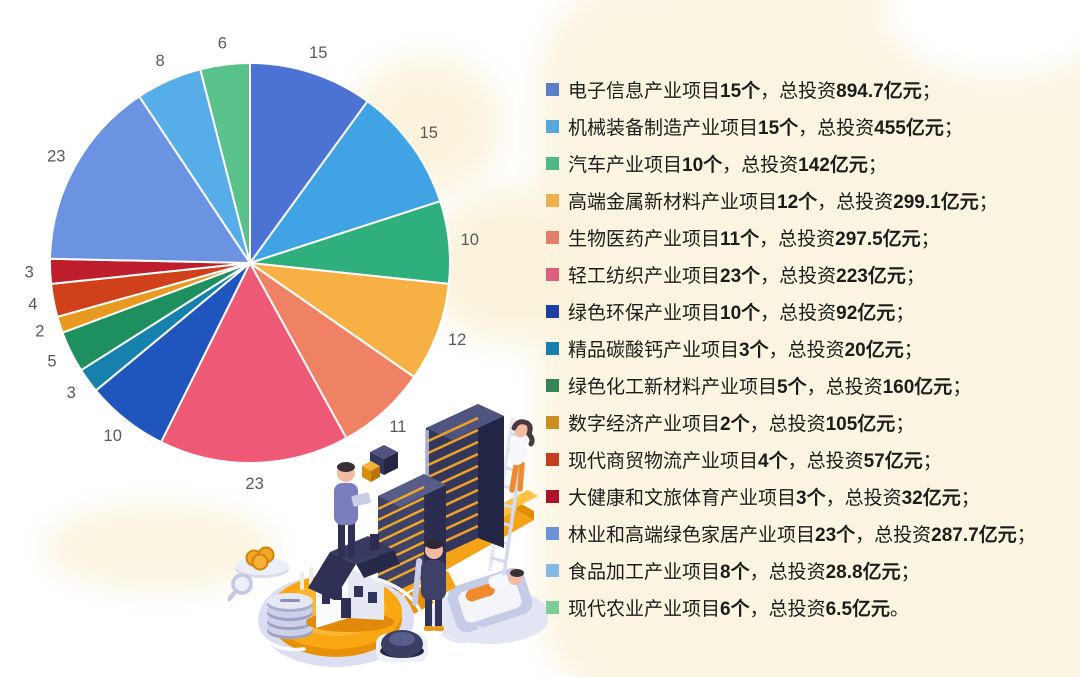  Describe the element at coordinates (833, 165) in the screenshot. I see `legend-investment-amount: 142亿元` at that location.